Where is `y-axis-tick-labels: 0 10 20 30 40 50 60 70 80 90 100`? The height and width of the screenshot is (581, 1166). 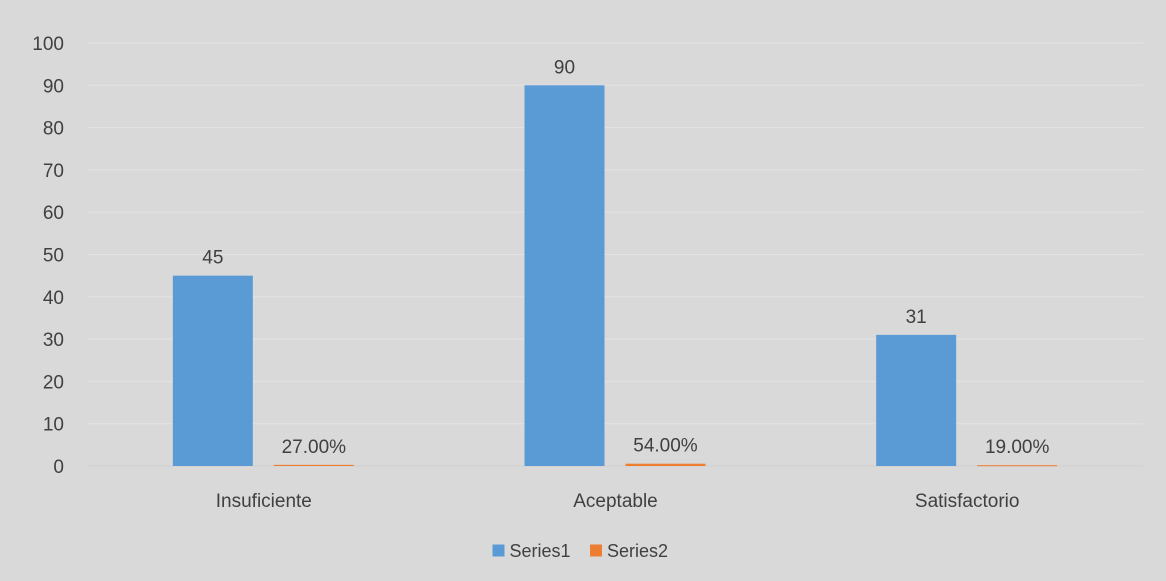
y-axis-tick-labels: 0 10 20 30 40 50 60 70 80 90 100 is located at coordinates (48, 256).